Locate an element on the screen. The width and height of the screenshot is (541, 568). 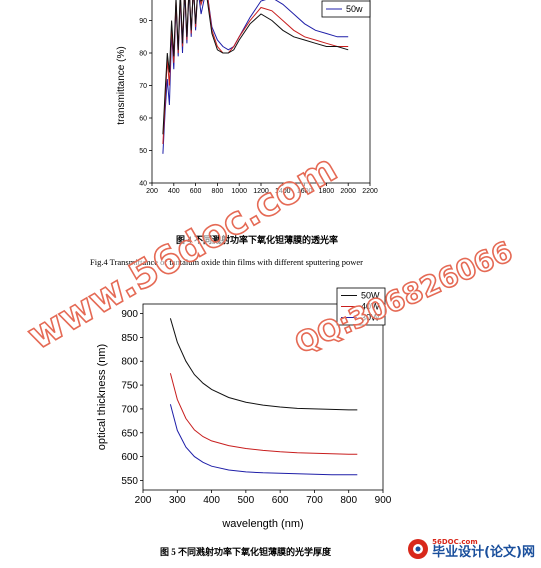
legend-label: 40W is located at coordinates (370, 307).